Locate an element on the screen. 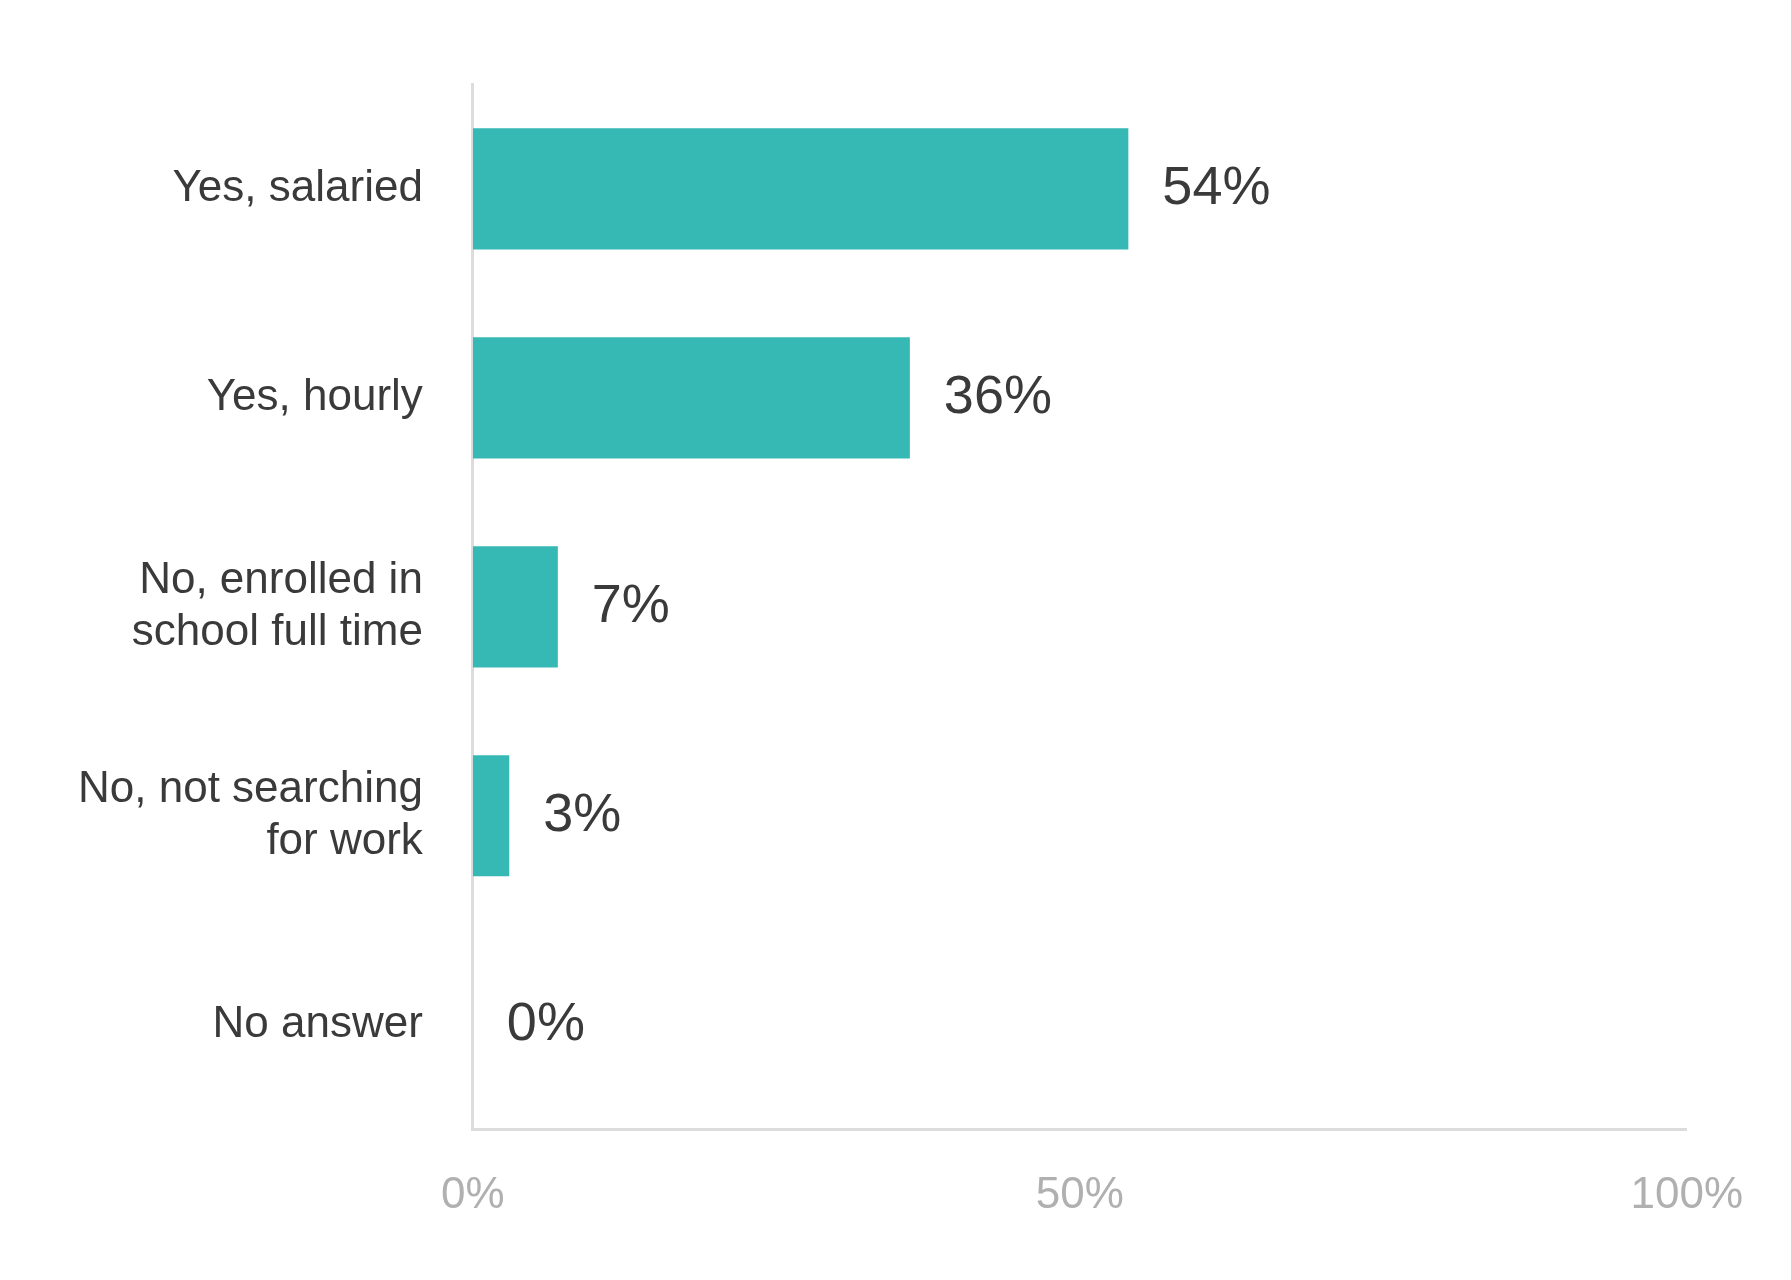 The width and height of the screenshot is (1791, 1280). data-label: 3% is located at coordinates (582, 811).